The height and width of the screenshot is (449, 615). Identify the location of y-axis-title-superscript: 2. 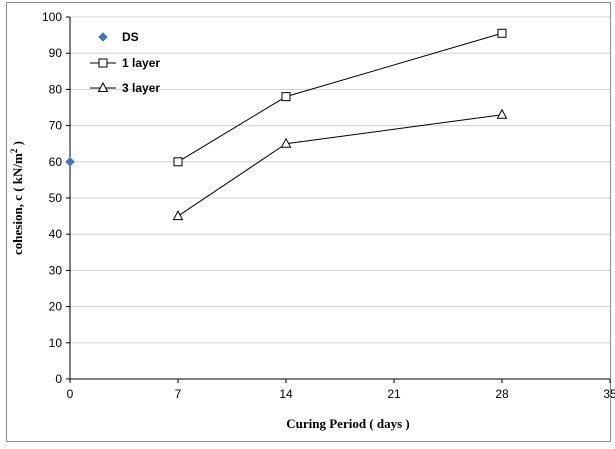
(14, 150).